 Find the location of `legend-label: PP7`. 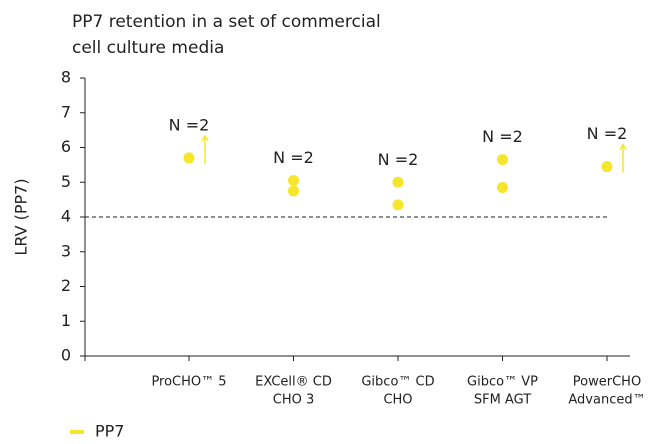

legend-label: PP7 is located at coordinates (109, 431).